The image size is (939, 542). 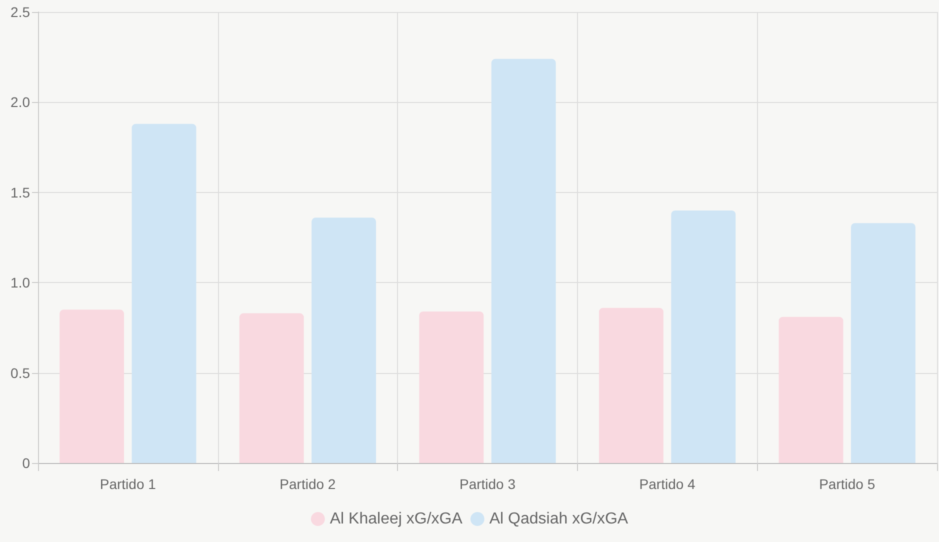 What do you see at coordinates (396, 519) in the screenshot?
I see `legend-label: Al Khaleej xG/xGA` at bounding box center [396, 519].